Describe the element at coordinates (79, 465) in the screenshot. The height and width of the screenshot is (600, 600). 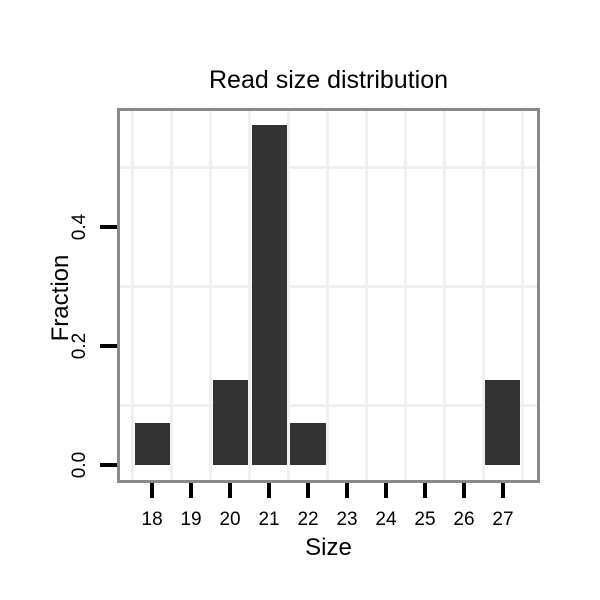
I see `y-tick-label: 0.0` at that location.